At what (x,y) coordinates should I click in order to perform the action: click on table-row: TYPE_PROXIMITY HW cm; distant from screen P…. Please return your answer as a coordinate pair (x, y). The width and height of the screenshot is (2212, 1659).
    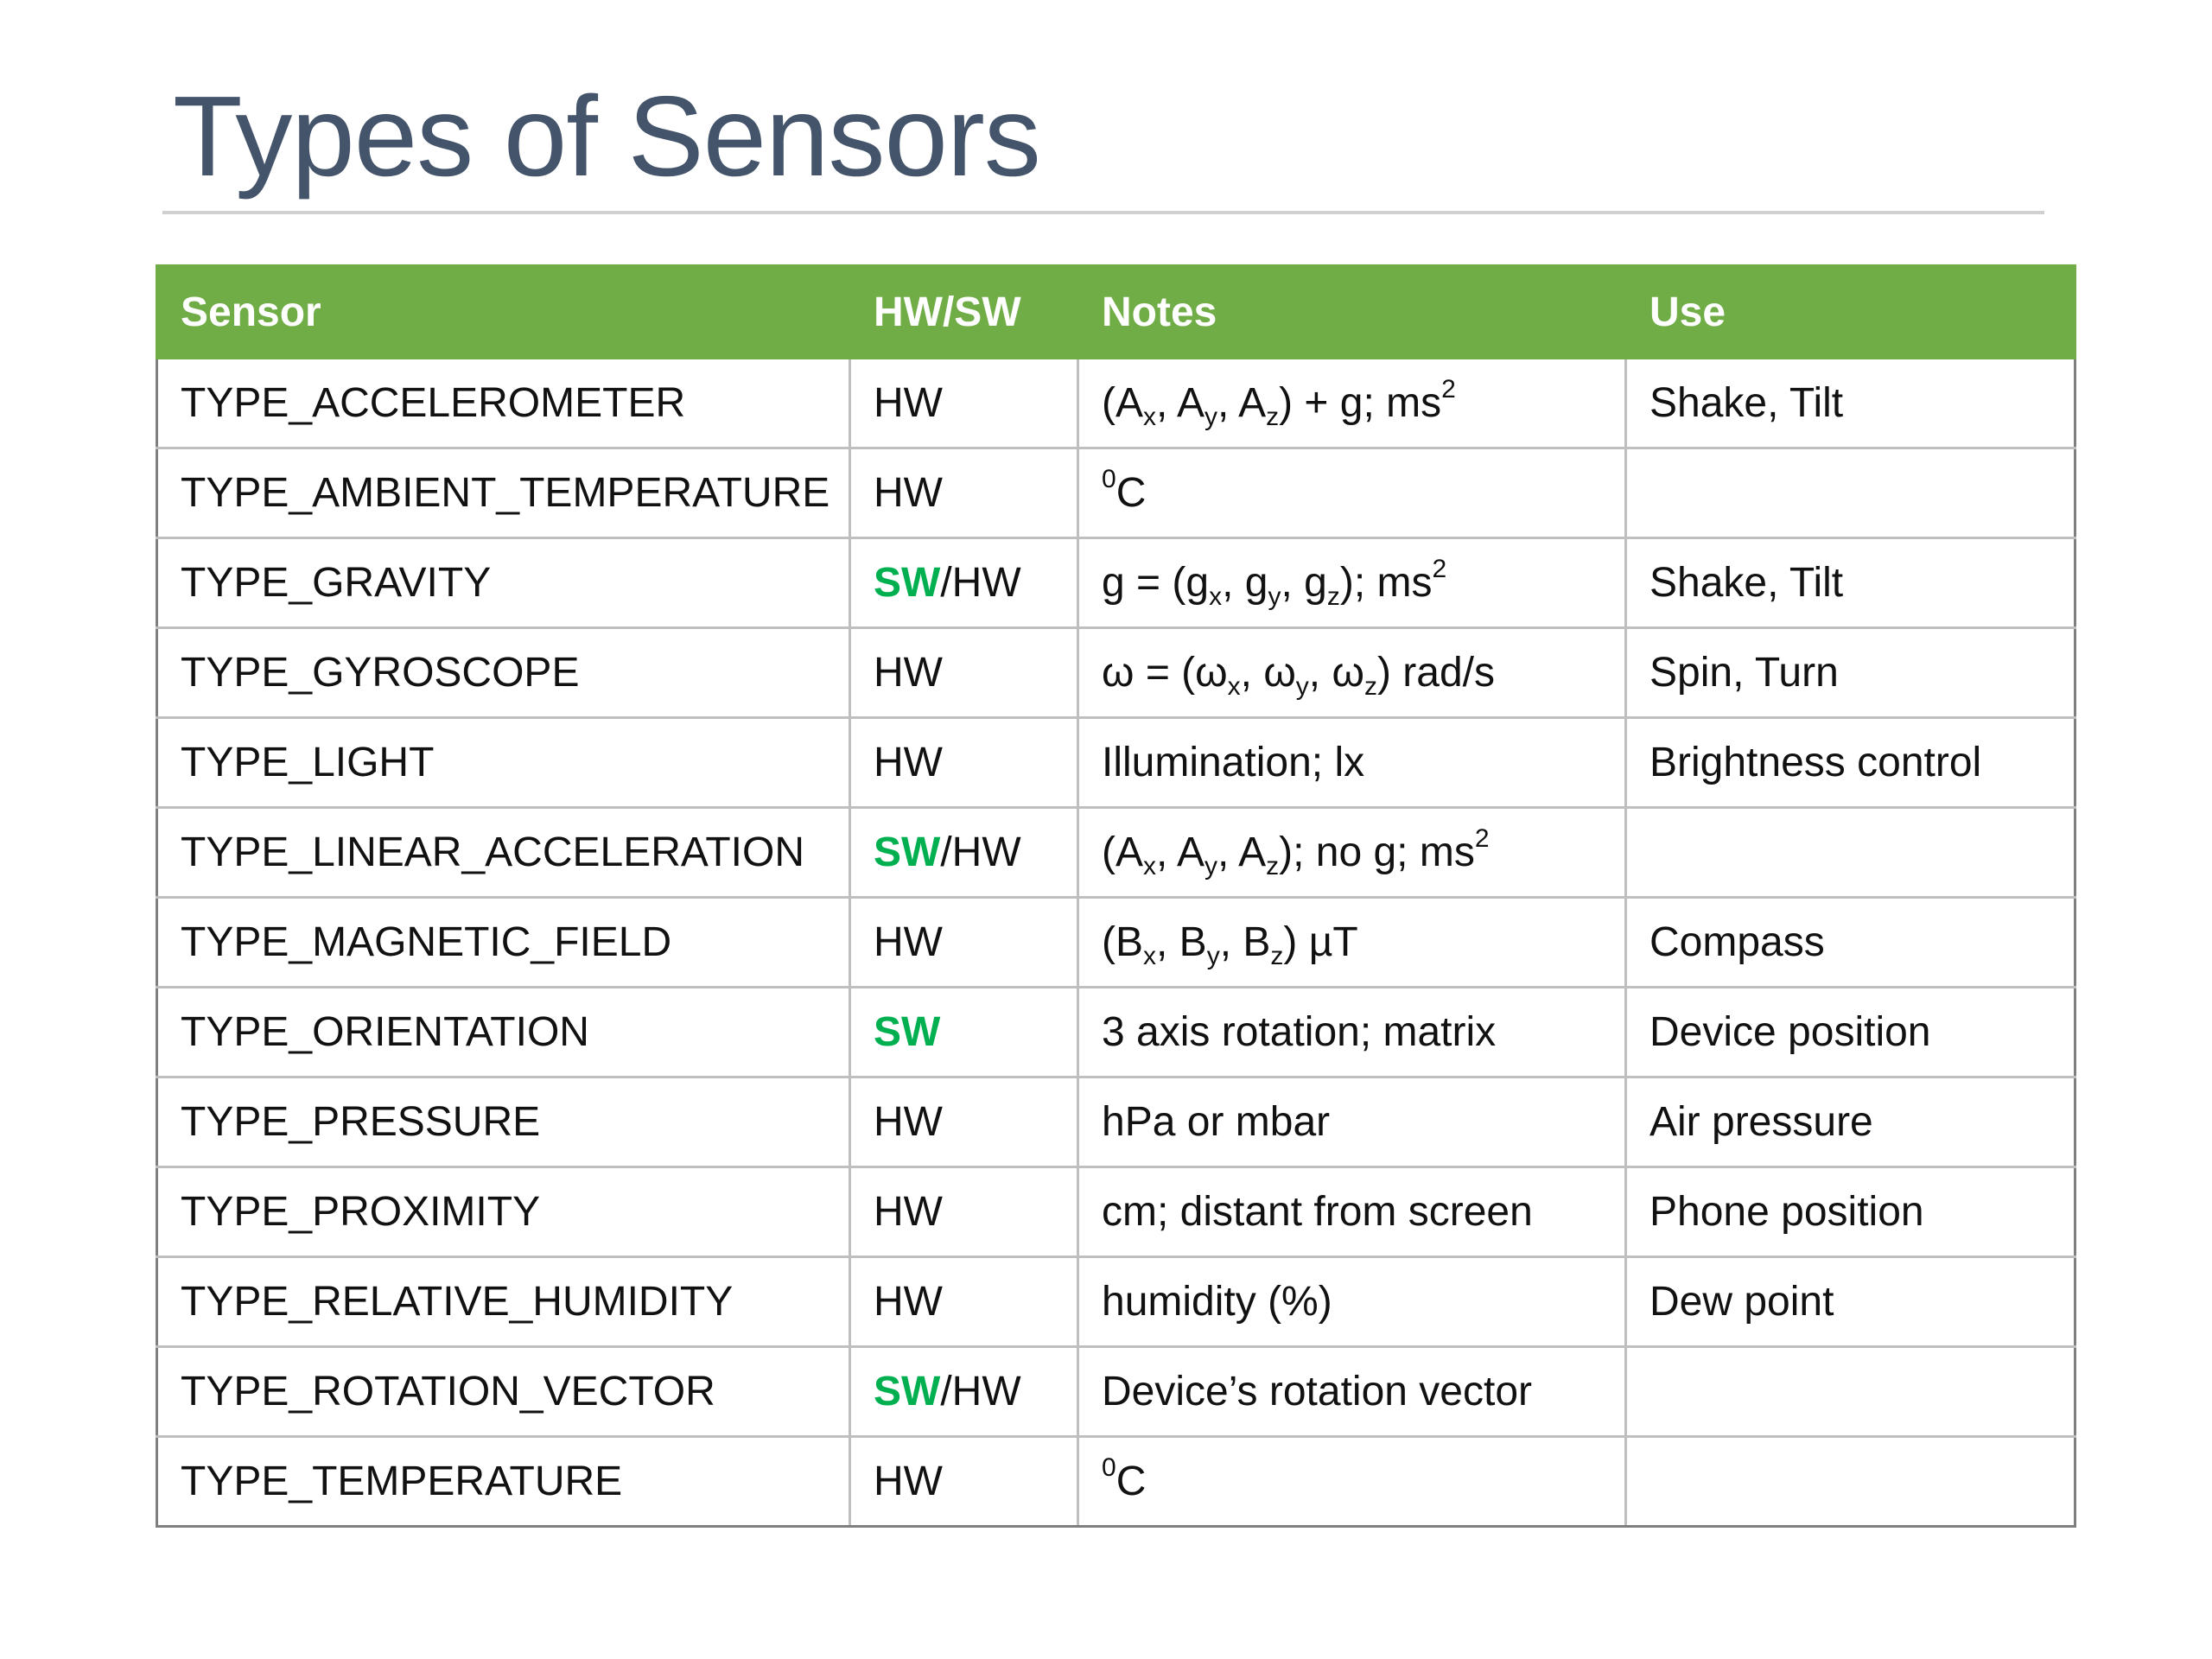
    Looking at the image, I should click on (1116, 1212).